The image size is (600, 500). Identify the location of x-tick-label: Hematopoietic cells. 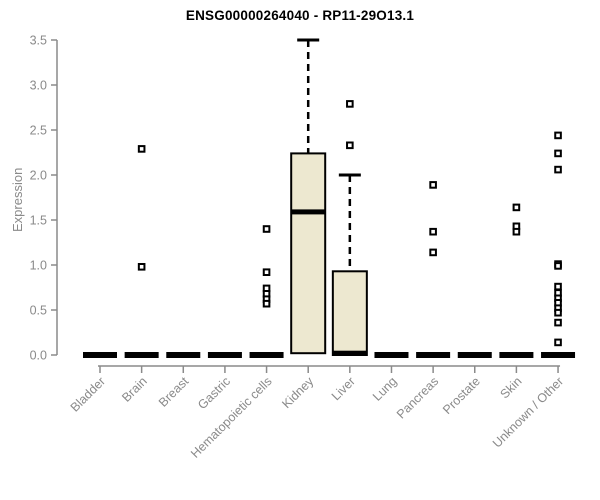
(231, 417).